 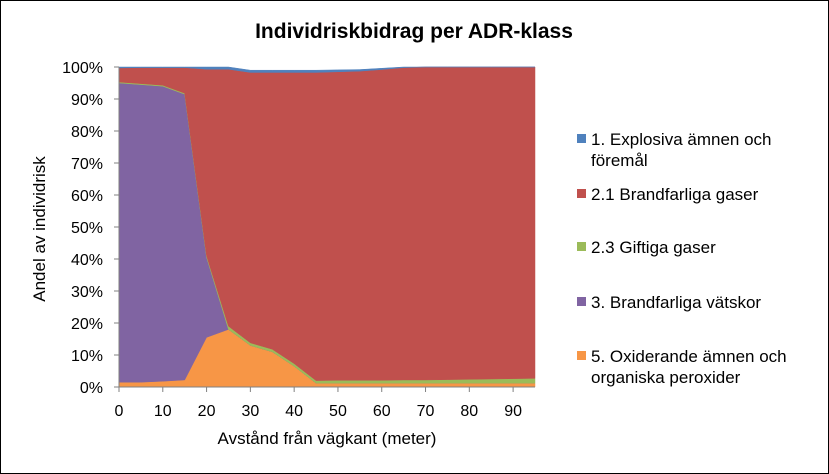 What do you see at coordinates (653, 247) in the screenshot?
I see `legend-label: 2.3 Giftiga gaser` at bounding box center [653, 247].